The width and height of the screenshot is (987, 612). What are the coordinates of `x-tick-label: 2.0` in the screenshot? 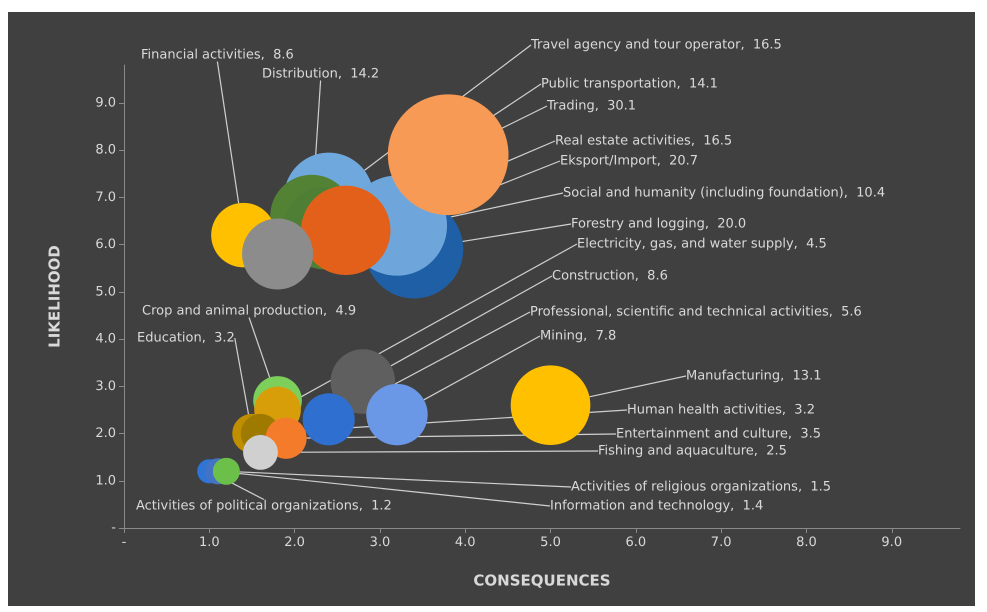 It's located at (294, 542).